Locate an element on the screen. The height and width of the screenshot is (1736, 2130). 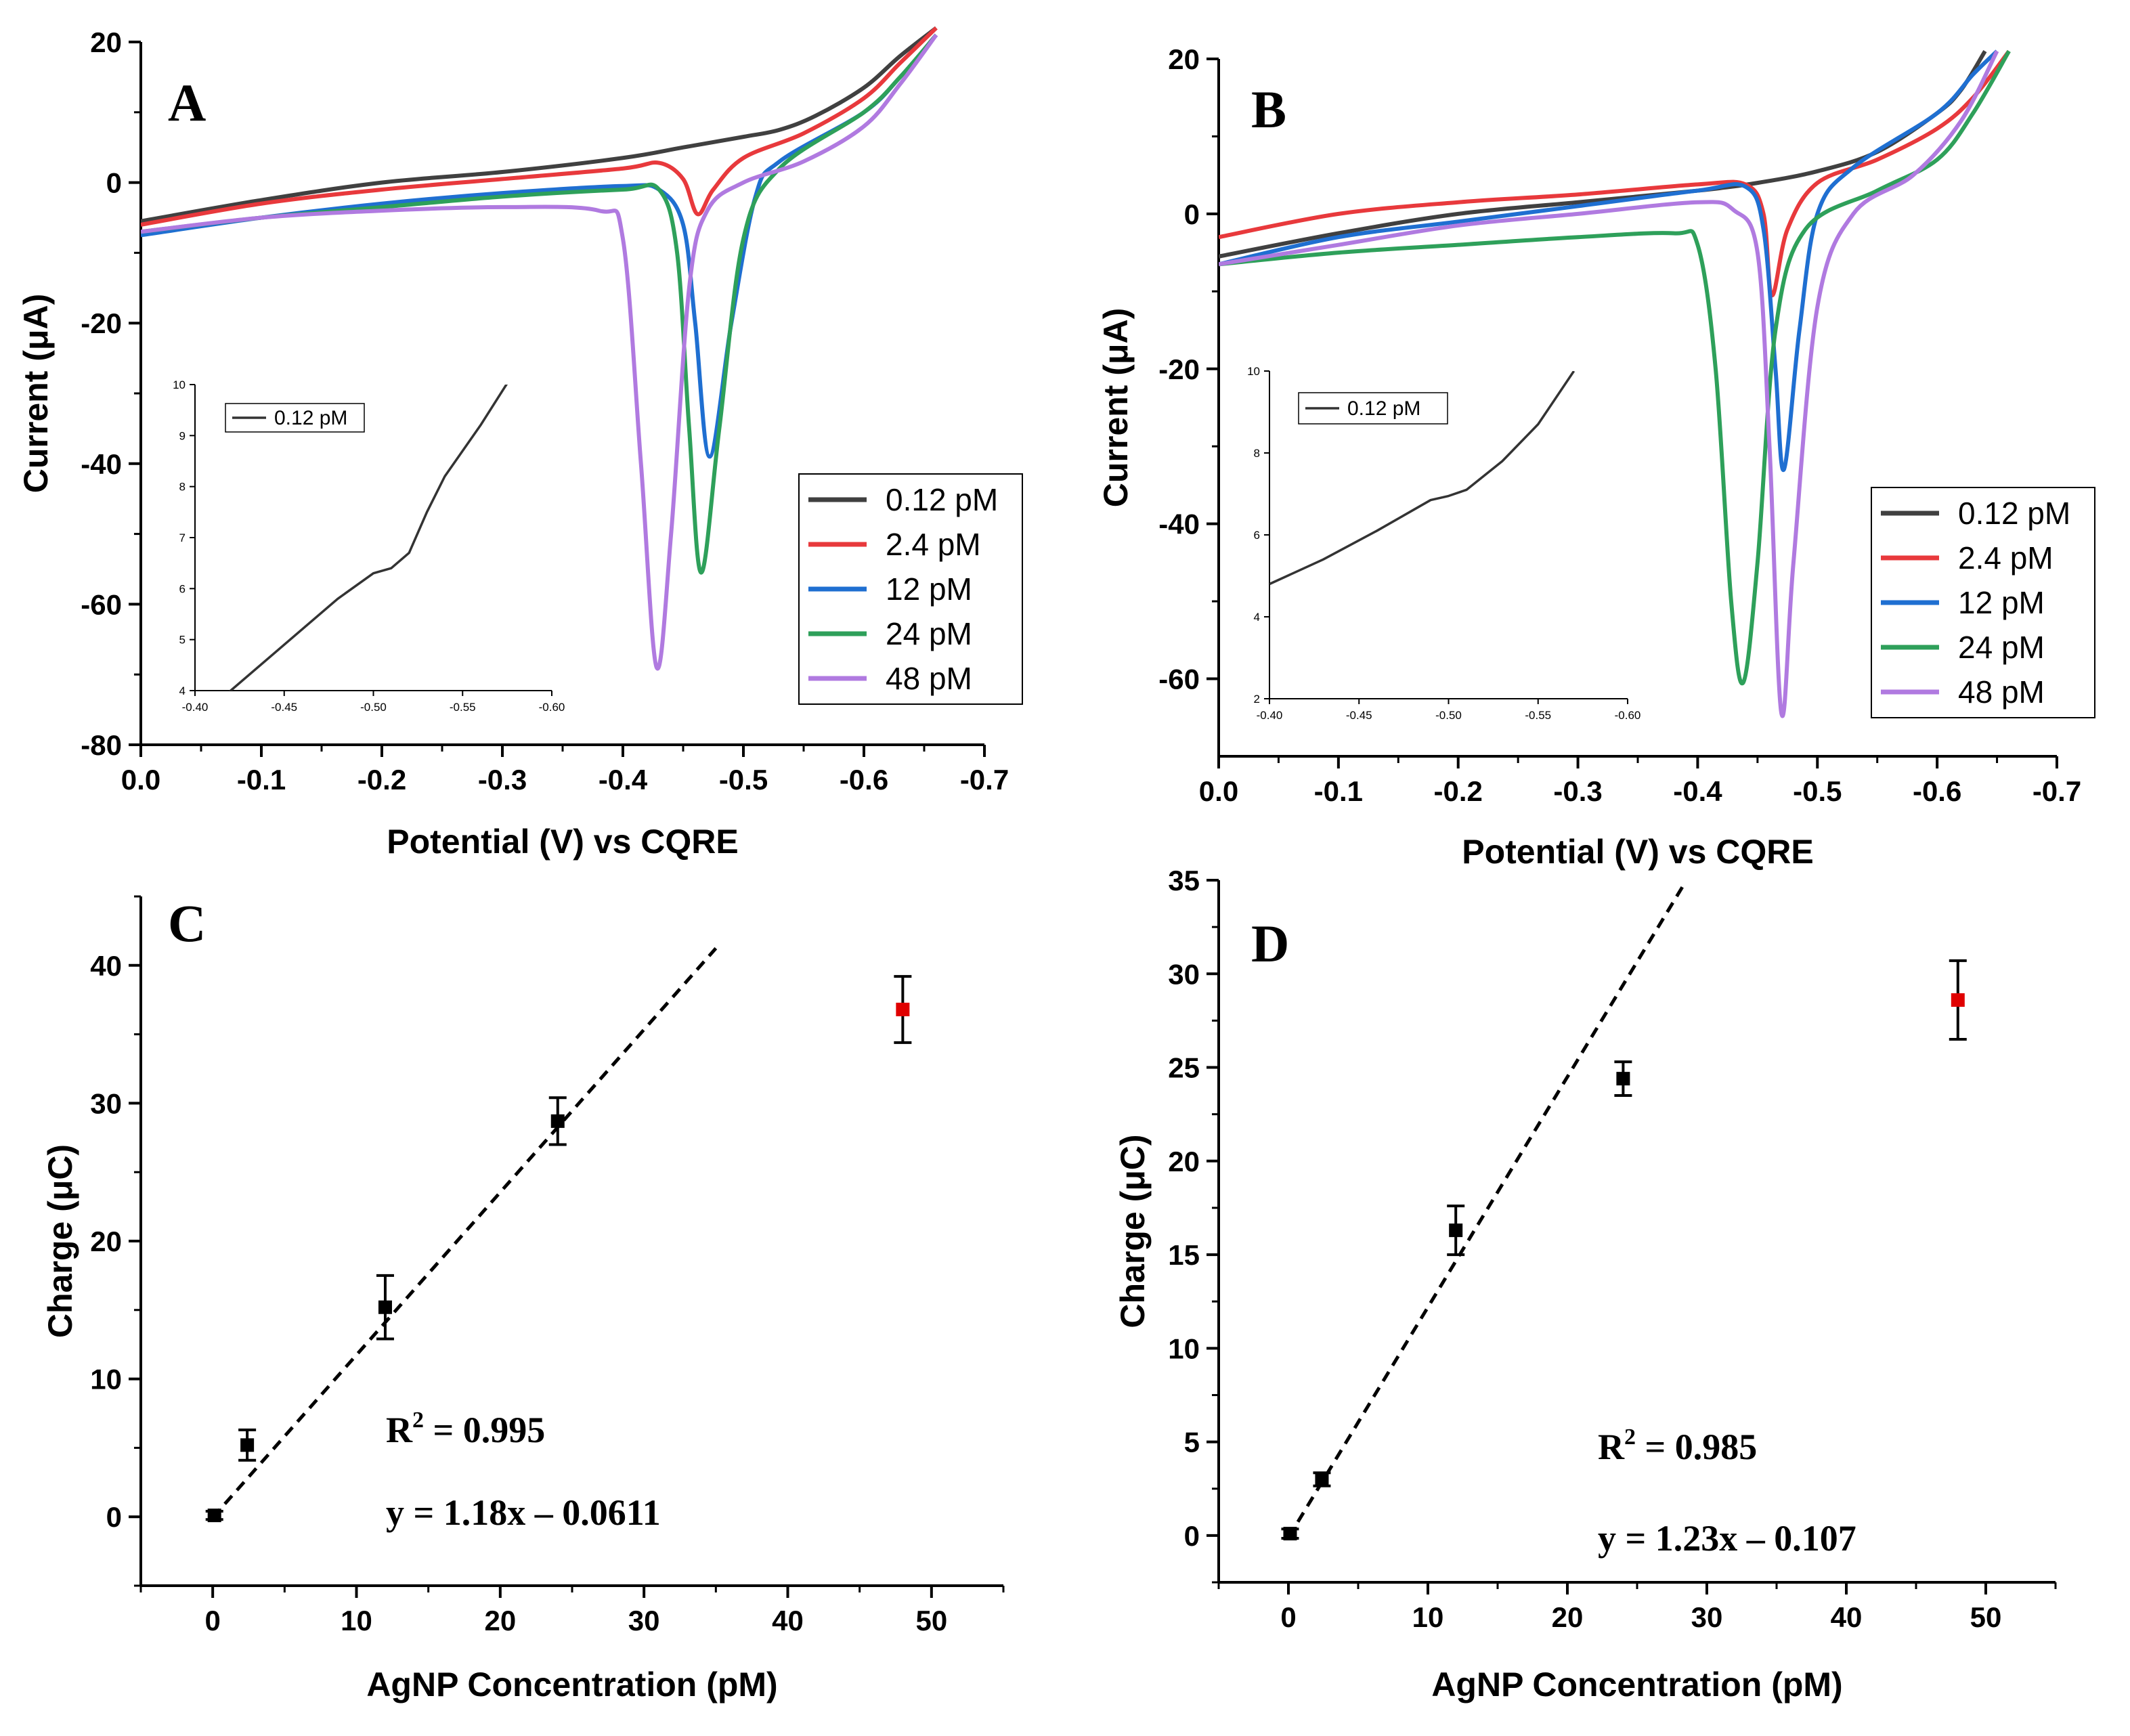
y-tick-label: -60 is located at coordinates (102, 604).